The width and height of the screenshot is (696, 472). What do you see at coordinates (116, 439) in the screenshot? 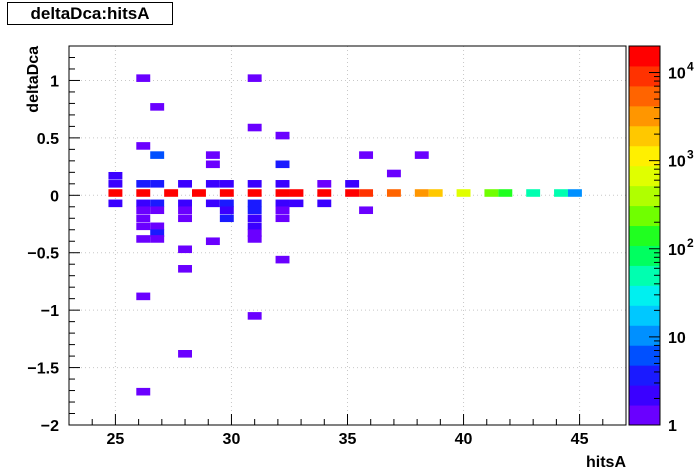
I see `x-tick-label: 25` at bounding box center [116, 439].